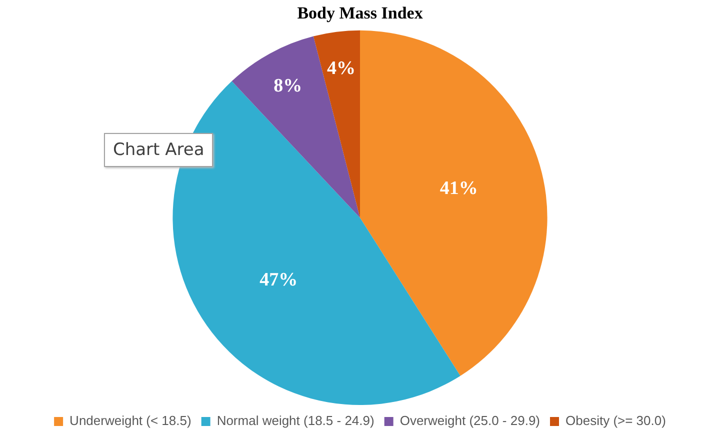  I want to click on data-label: 47%, so click(279, 280).